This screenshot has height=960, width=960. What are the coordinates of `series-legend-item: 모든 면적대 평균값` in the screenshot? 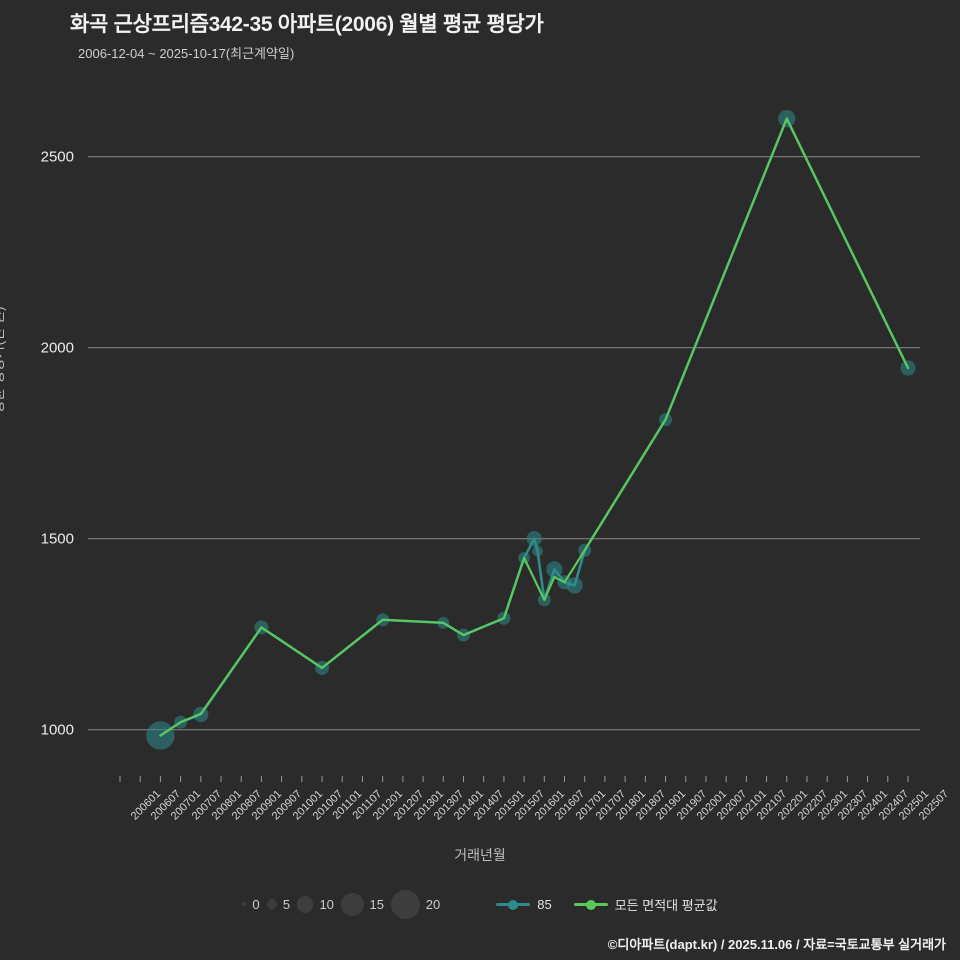 It's located at (645, 904).